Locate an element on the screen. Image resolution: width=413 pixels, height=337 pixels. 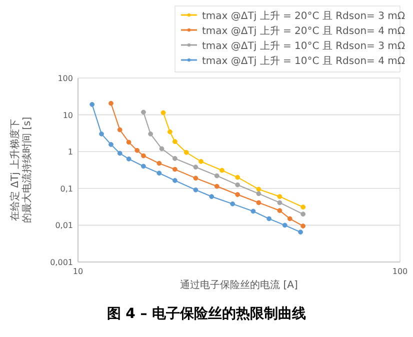
y-tick-label: 0,01 is located at coordinates (64, 225).